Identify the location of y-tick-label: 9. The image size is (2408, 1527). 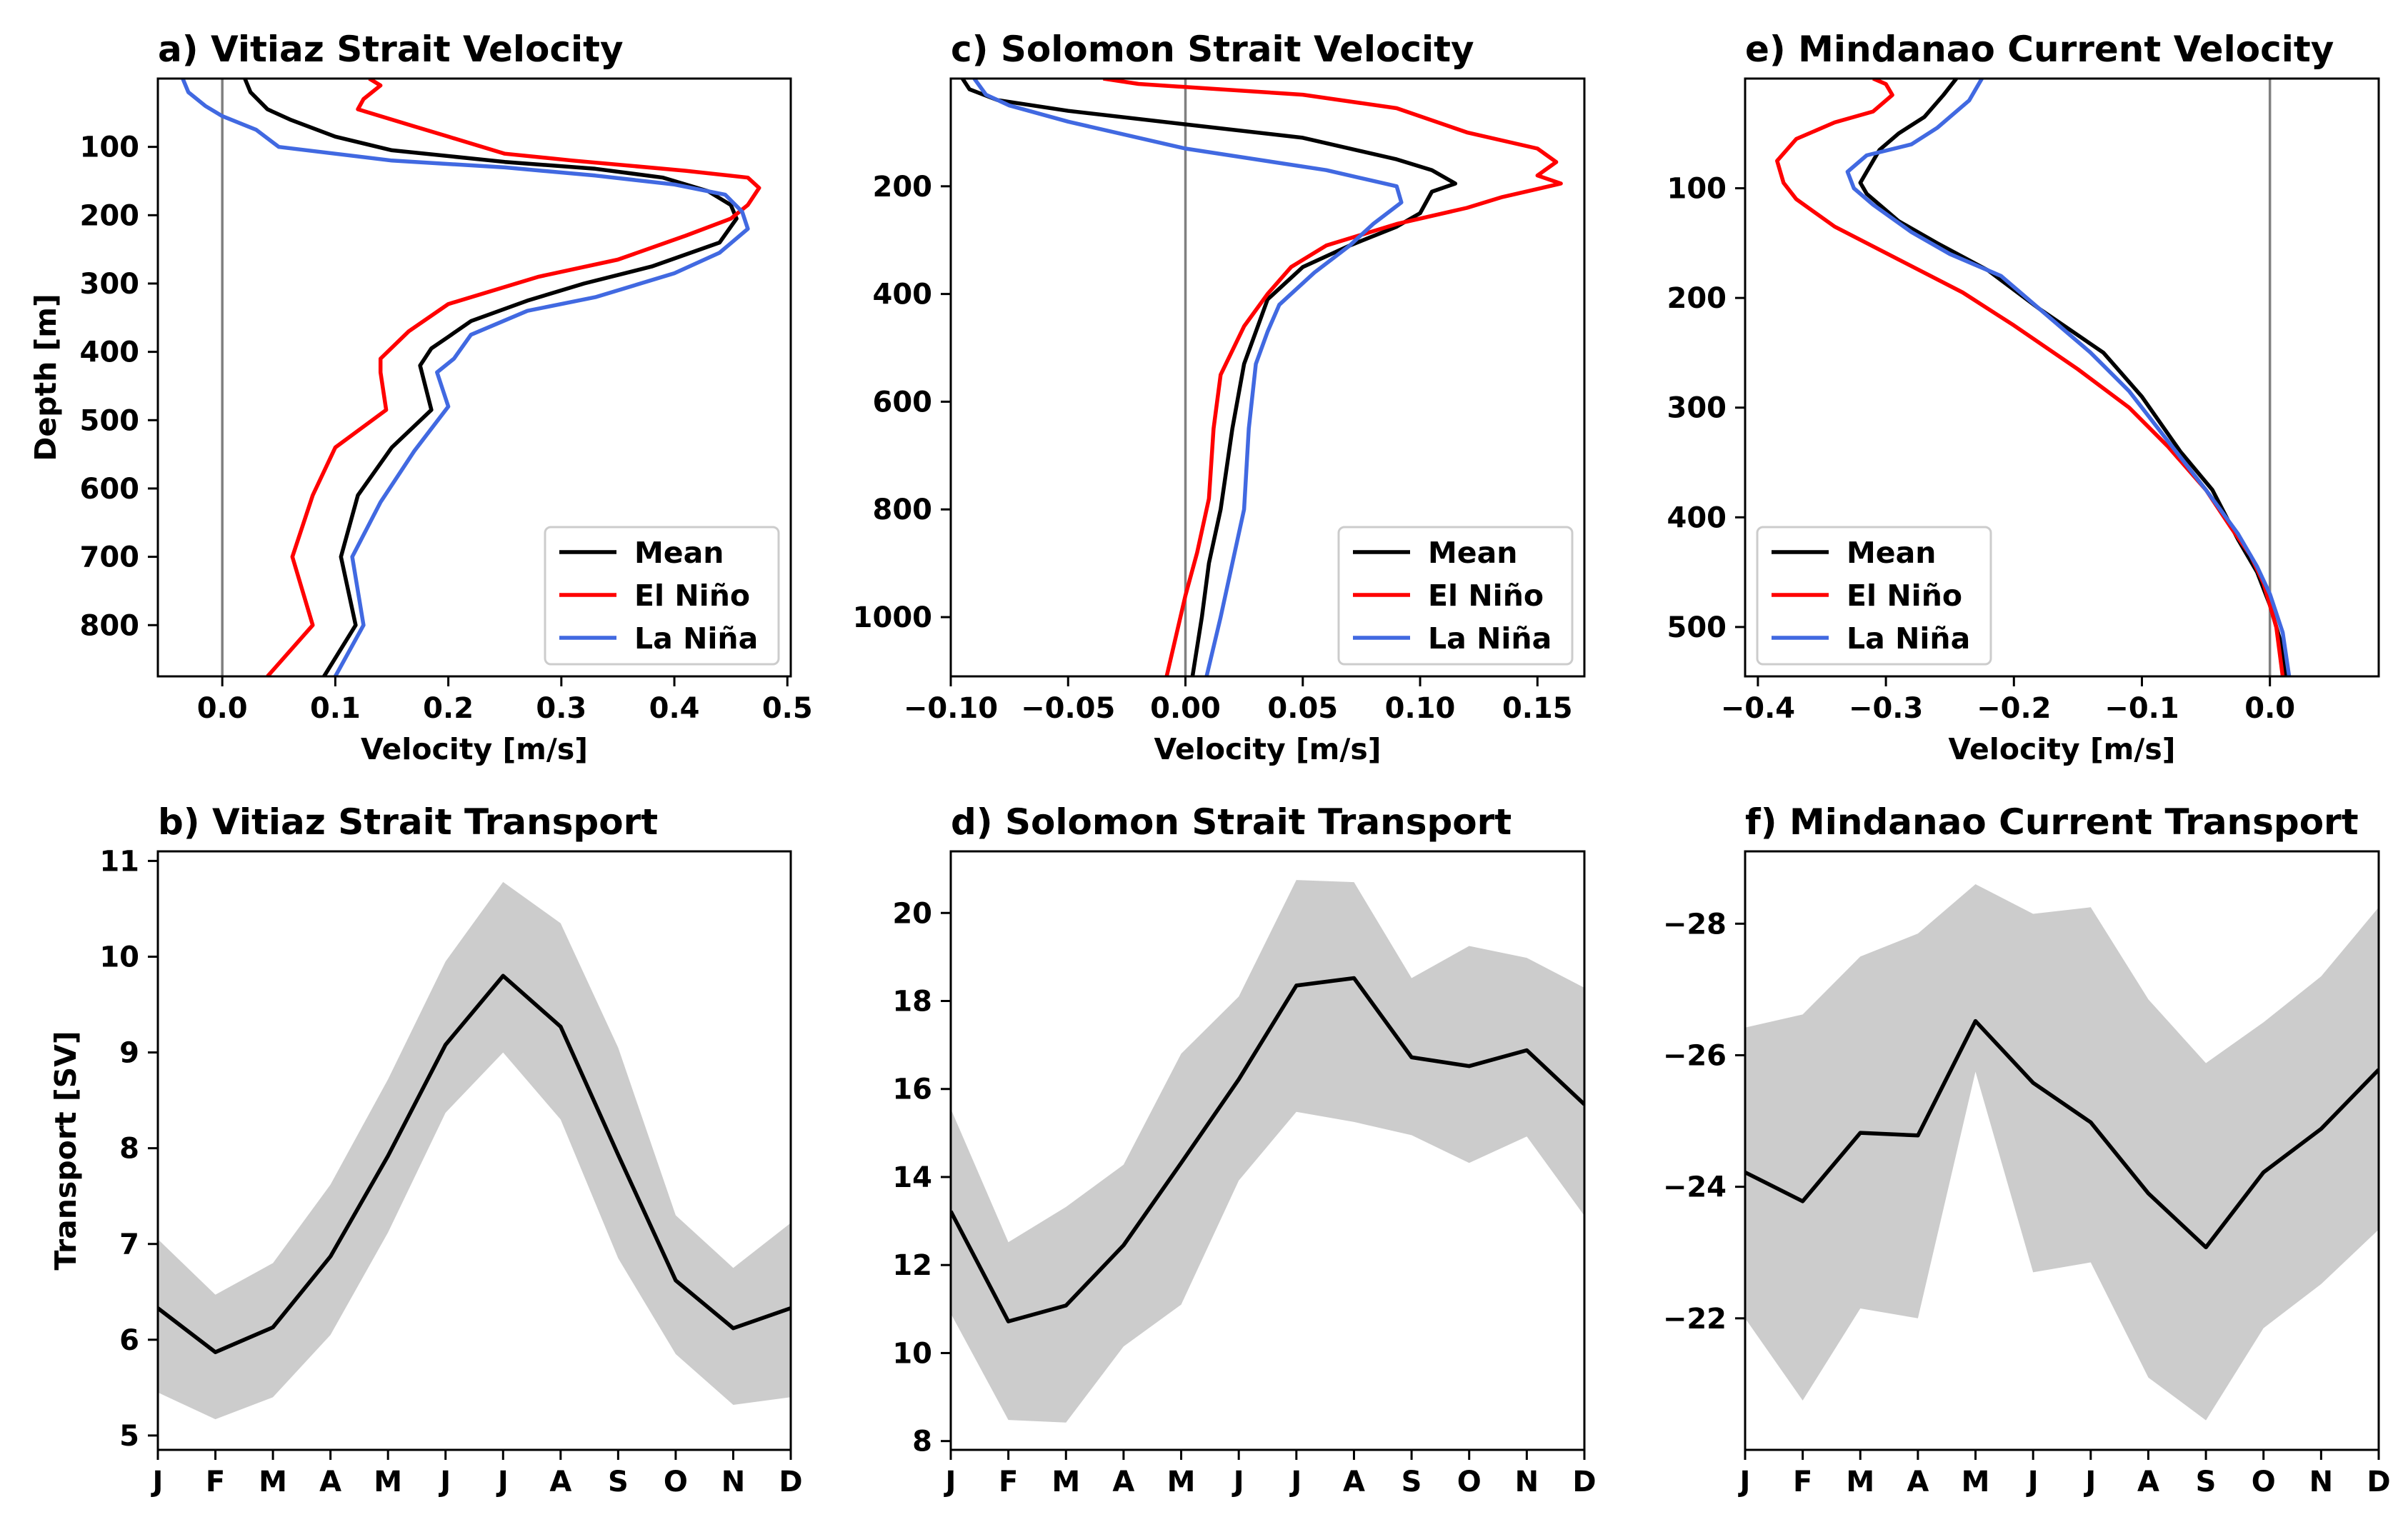
(129, 1053).